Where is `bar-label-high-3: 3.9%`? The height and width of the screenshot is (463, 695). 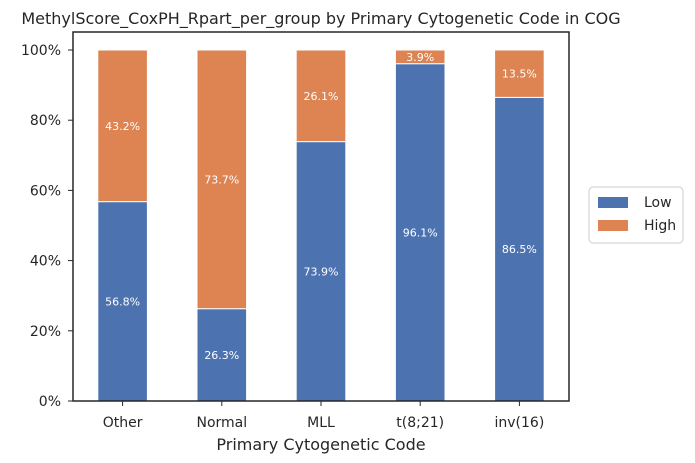
bar-label-high-3: 3.9% is located at coordinates (420, 57).